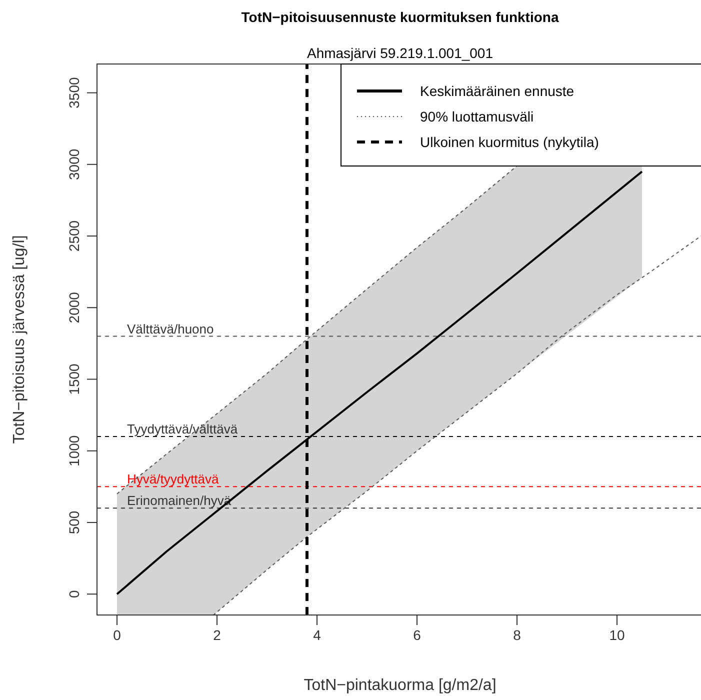  I want to click on x-axis-title: TotN−pintakuorma [g/m2/a], so click(400, 685).